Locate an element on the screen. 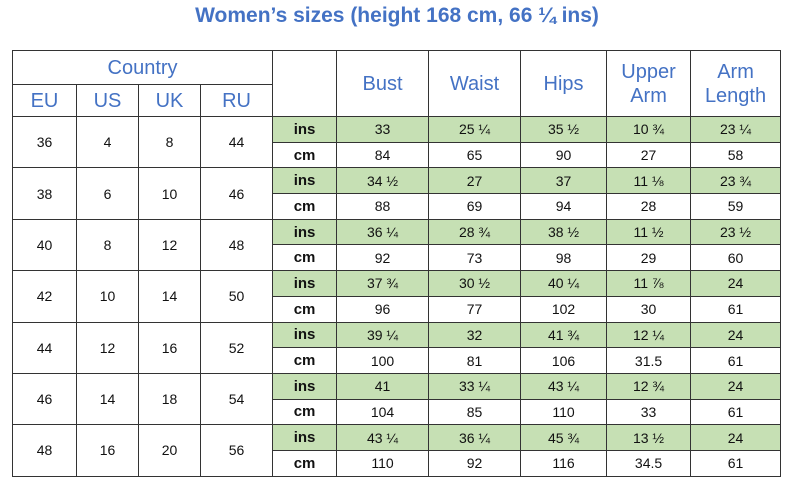  table-row: 48 16 20 56 ins 43 ¼ 36 ¼ 45 ¾ 13 ½ 24 is located at coordinates (397, 450).